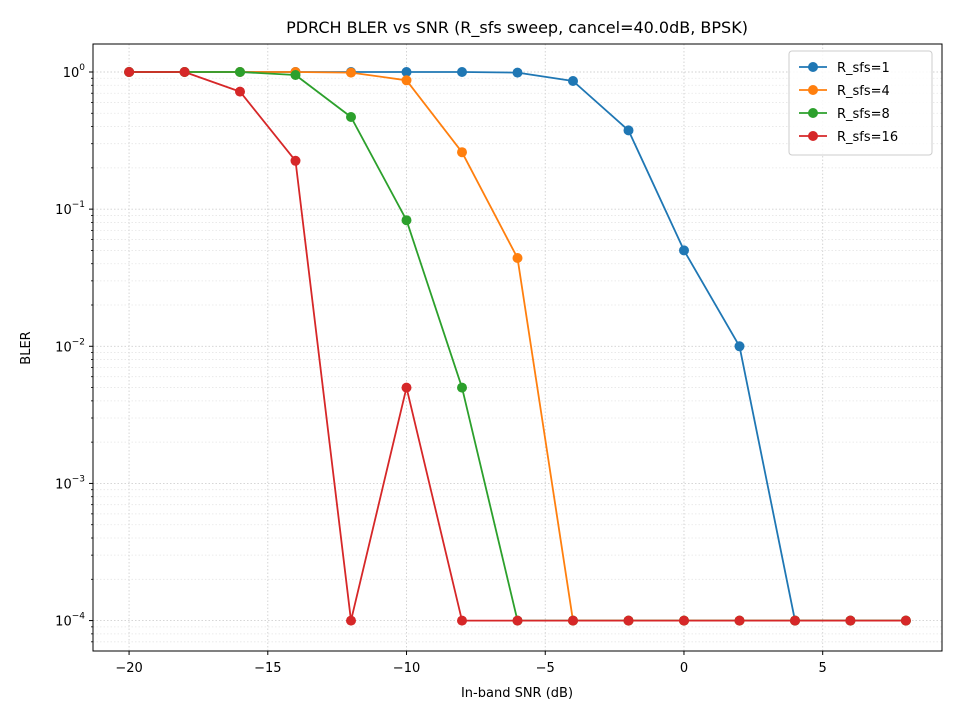 The image size is (960, 720). I want to click on y-tick-label: 10⁻², so click(70, 346).